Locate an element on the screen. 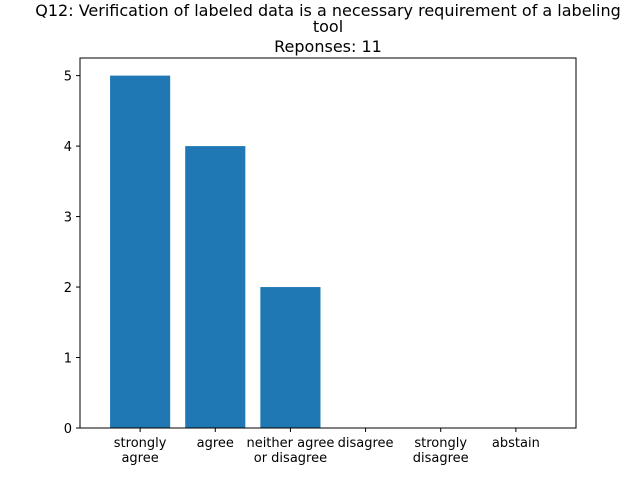 This screenshot has width=640, height=480. y-tick-label-4: 4 is located at coordinates (68, 147).